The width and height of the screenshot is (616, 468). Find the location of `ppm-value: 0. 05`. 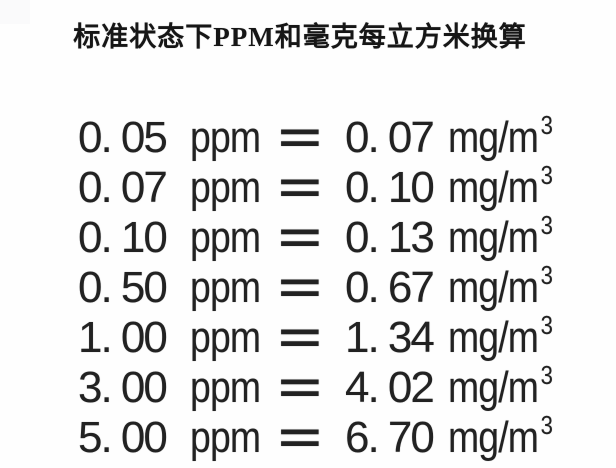

ppm-value: 0. 05 is located at coordinates (123, 137).